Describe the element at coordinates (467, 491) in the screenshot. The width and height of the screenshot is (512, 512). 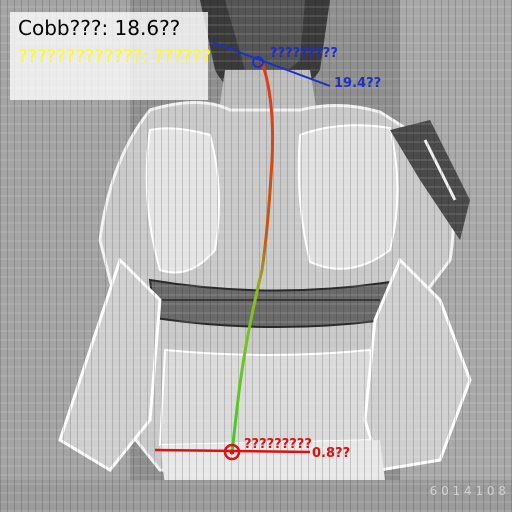
I see `timestamp: 6 0 1 4 1 0 8` at that location.